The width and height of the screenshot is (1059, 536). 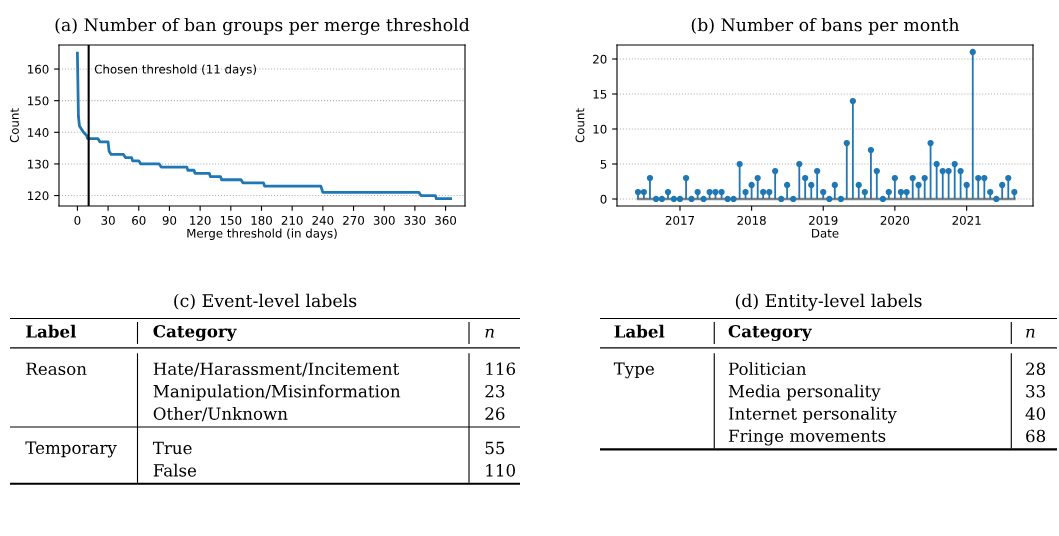 I want to click on x-tick-label: 270, so click(x=354, y=220).